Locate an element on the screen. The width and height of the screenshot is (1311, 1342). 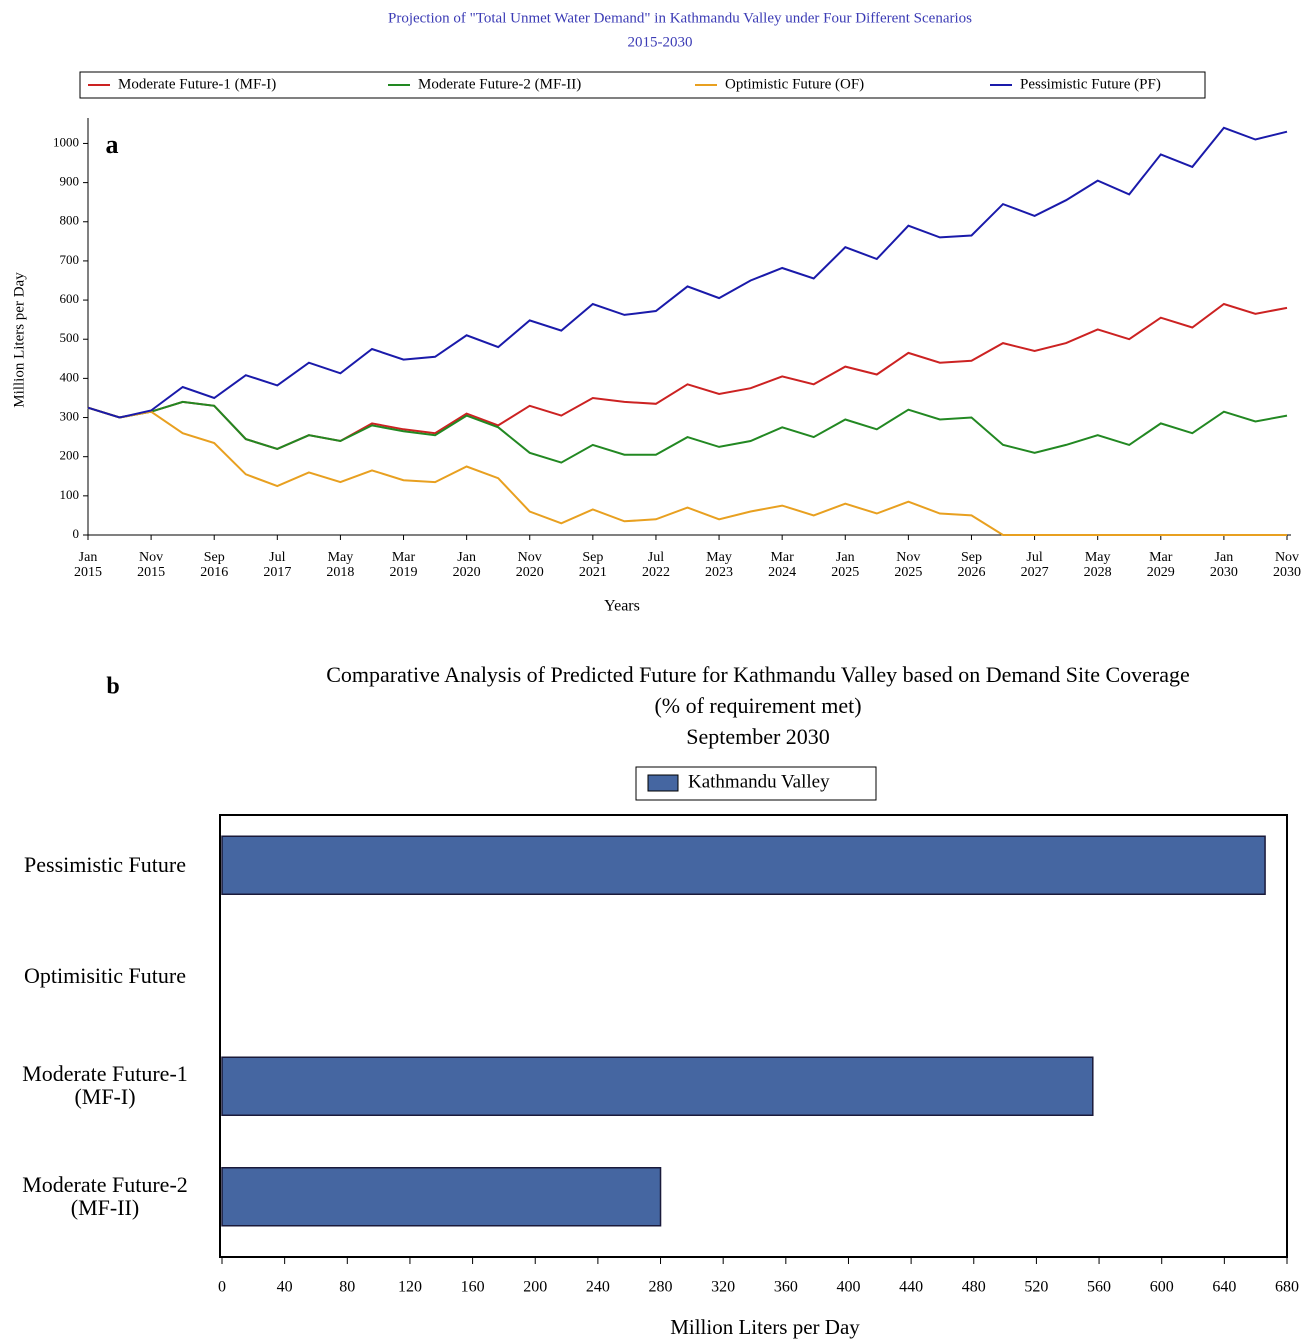
x-tick-label: Nov 2025 is located at coordinates (908, 565).